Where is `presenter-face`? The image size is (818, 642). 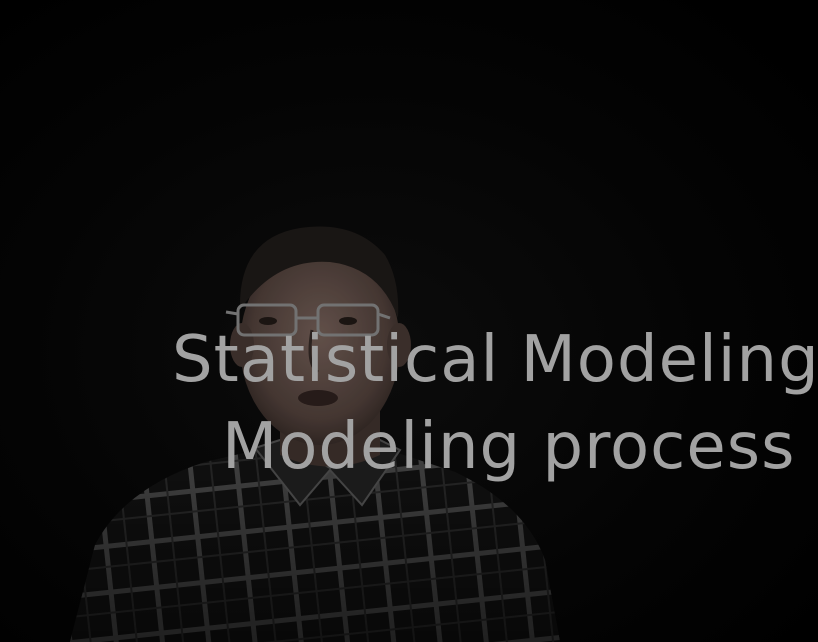
presenter-face is located at coordinates (320, 345).